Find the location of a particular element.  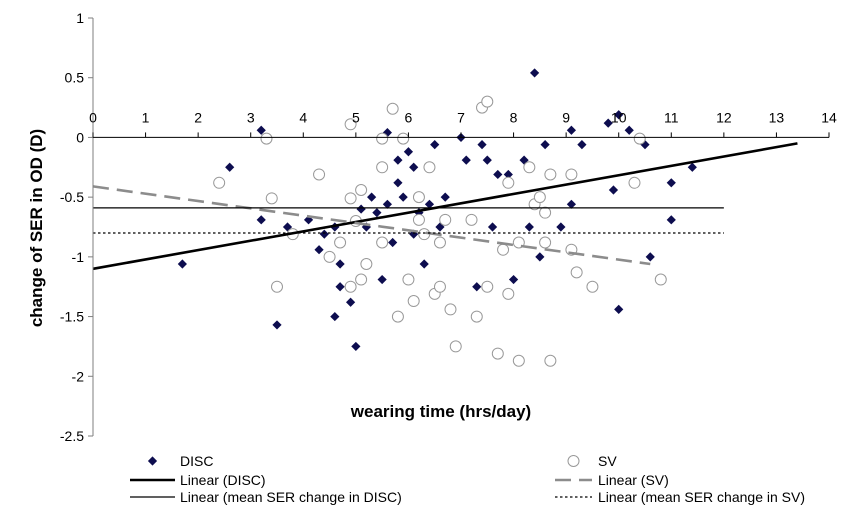

legend-label: Linear (mean SER change in SV) is located at coordinates (701, 497).